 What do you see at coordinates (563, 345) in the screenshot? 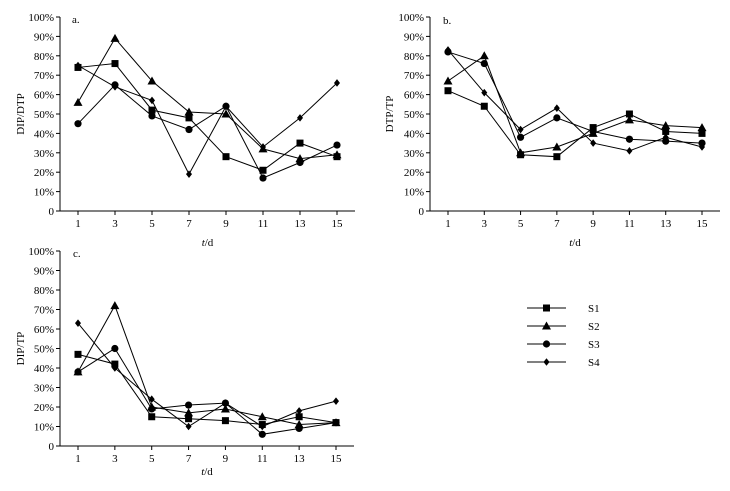
I see `legend-item-s3: S3` at bounding box center [563, 345].